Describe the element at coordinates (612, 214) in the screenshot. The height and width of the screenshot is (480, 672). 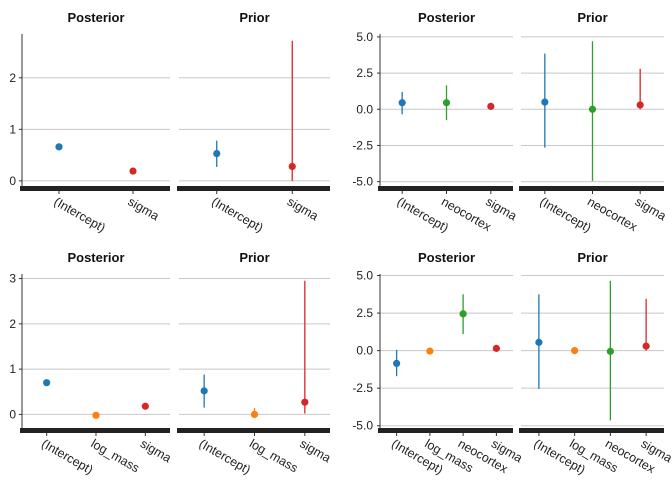
I see `x-tick-label: neocortex` at that location.